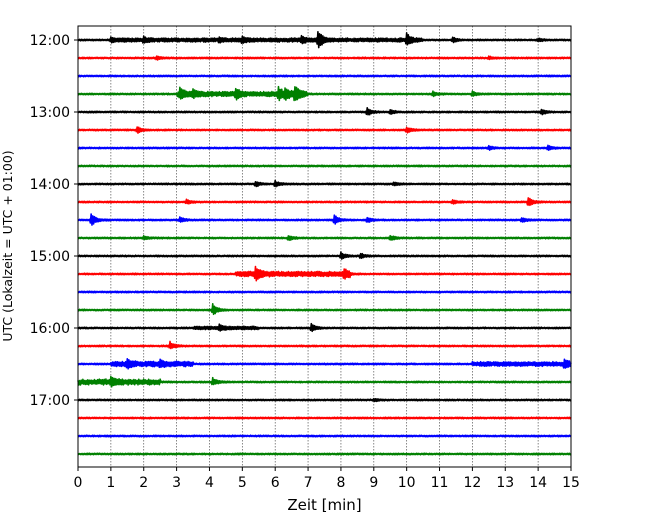  I want to click on x-tick-label: 11, so click(440, 483).